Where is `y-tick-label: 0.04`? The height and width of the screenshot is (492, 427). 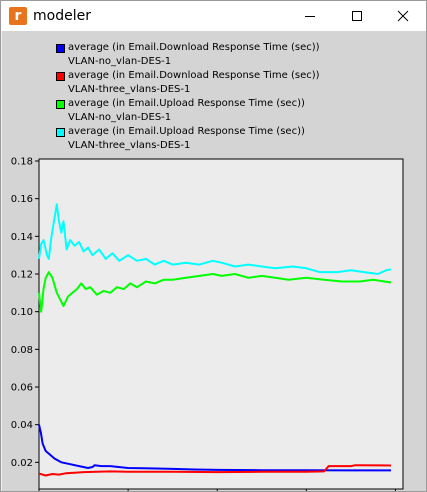
y-tick-label: 0.04 is located at coordinates (22, 425).